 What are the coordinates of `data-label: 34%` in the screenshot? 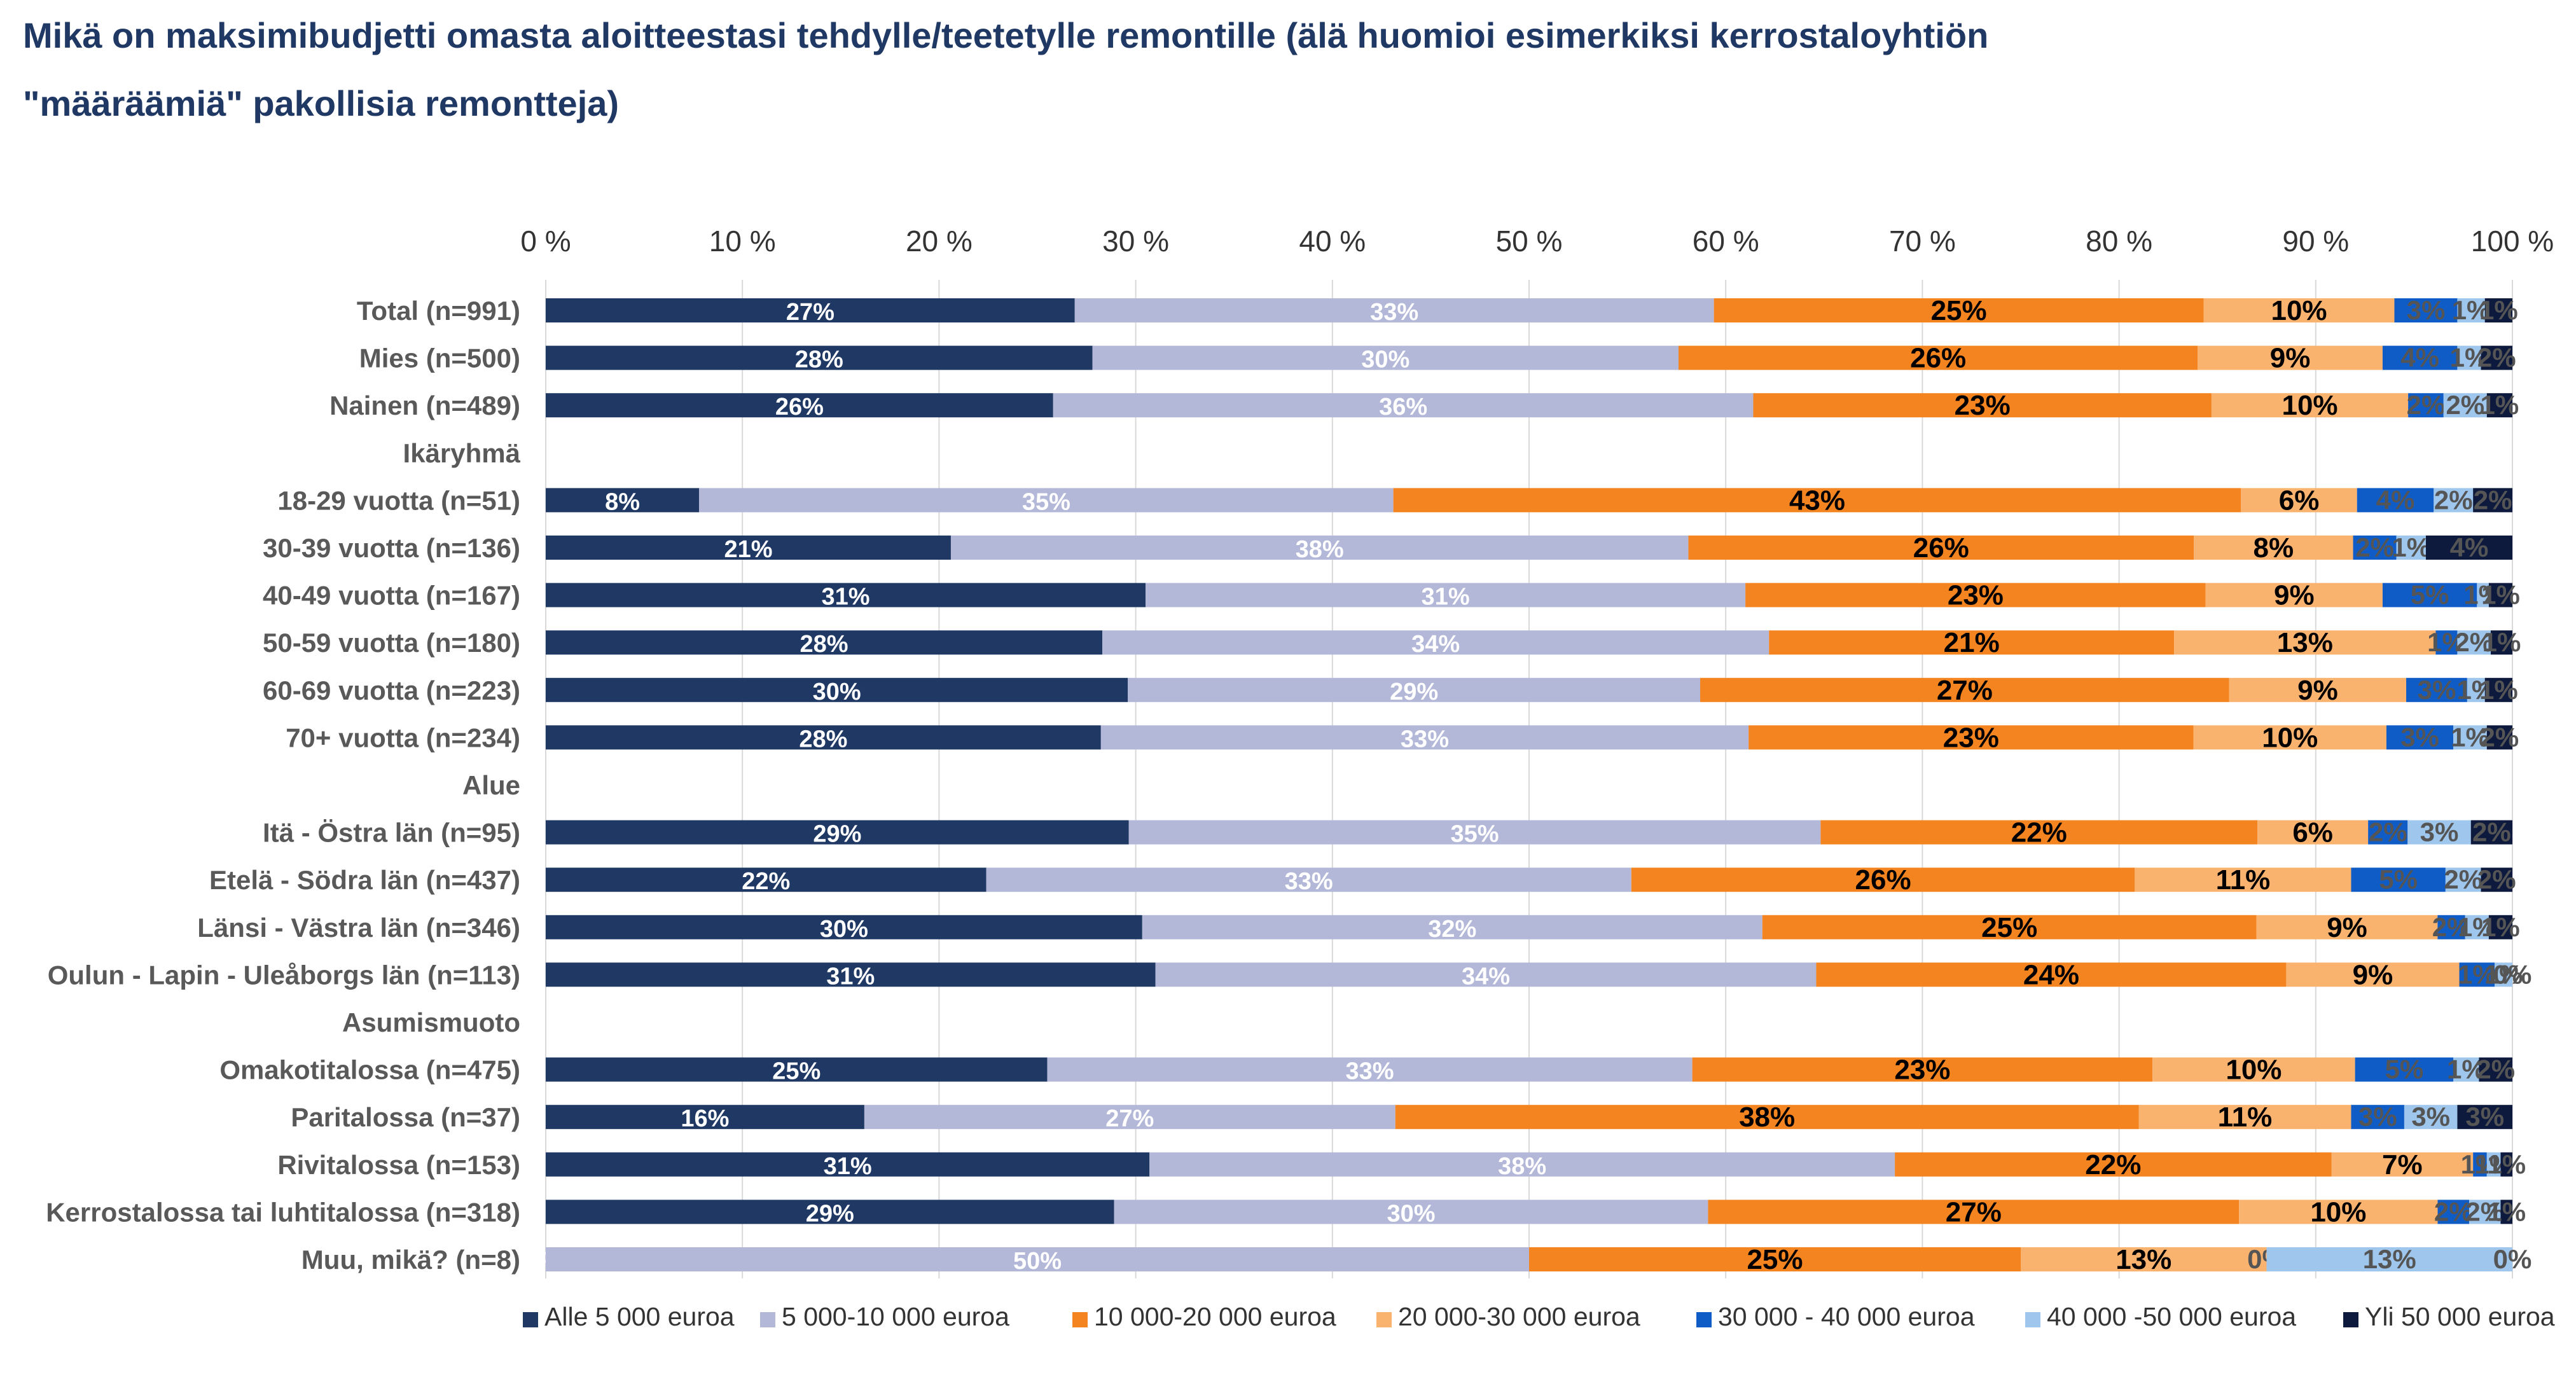 It's located at (1486, 976).